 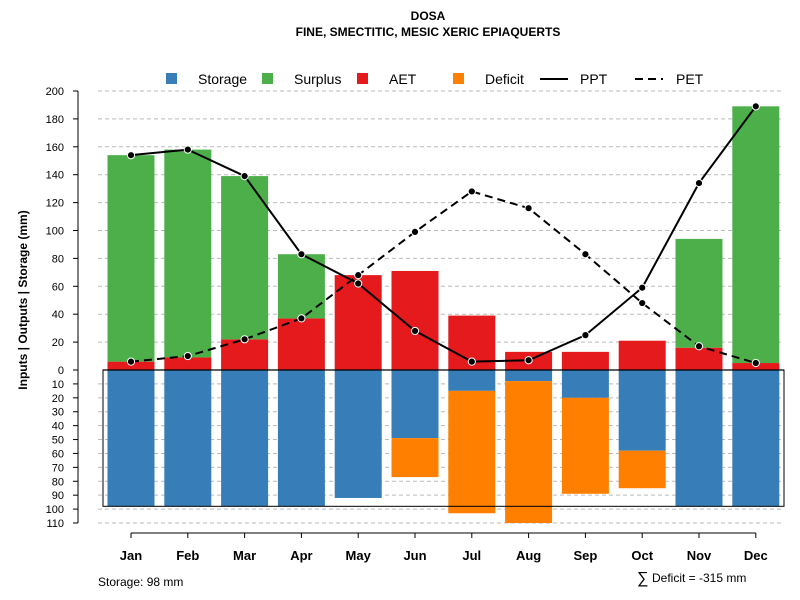 What do you see at coordinates (428, 32) in the screenshot?
I see `chart-subtitle: FINE, SMECTITIC, MESIC XERIC EPIAQUERTS` at bounding box center [428, 32].